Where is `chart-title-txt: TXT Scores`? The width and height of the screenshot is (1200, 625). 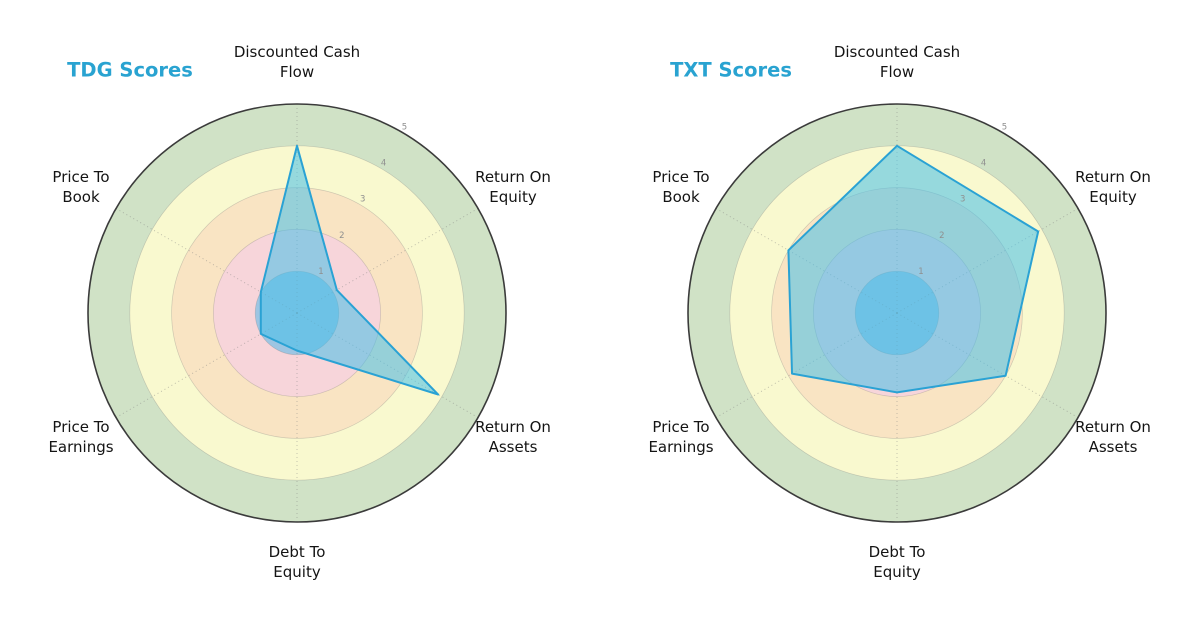
chart-title-txt: TXT Scores is located at coordinates (731, 70).